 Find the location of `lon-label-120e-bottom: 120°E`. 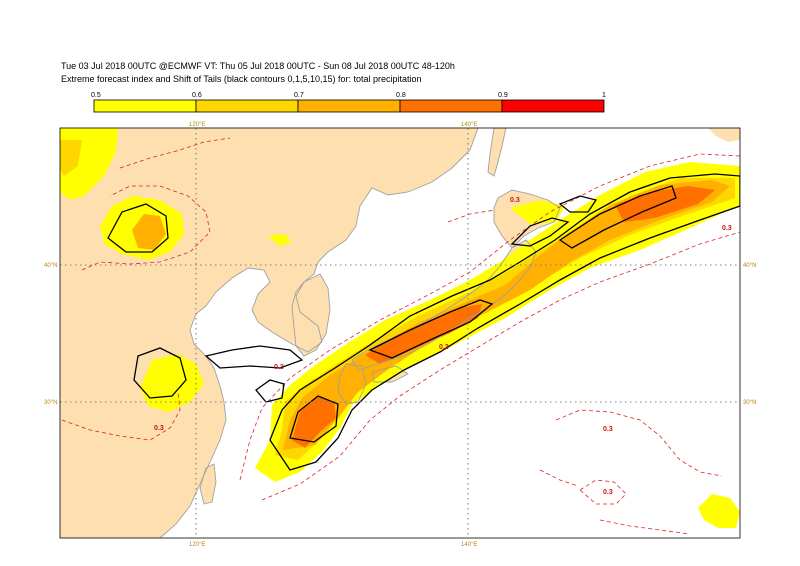

lon-label-120e-bottom: 120°E is located at coordinates (197, 545).